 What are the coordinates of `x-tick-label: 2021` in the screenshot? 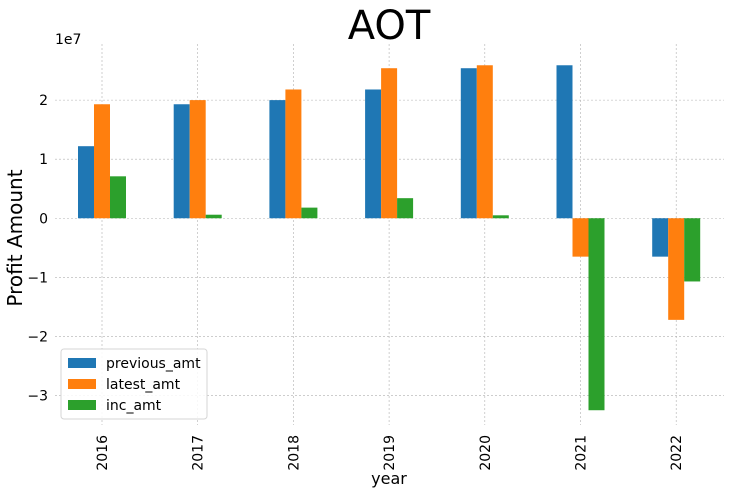 It's located at (582, 453).